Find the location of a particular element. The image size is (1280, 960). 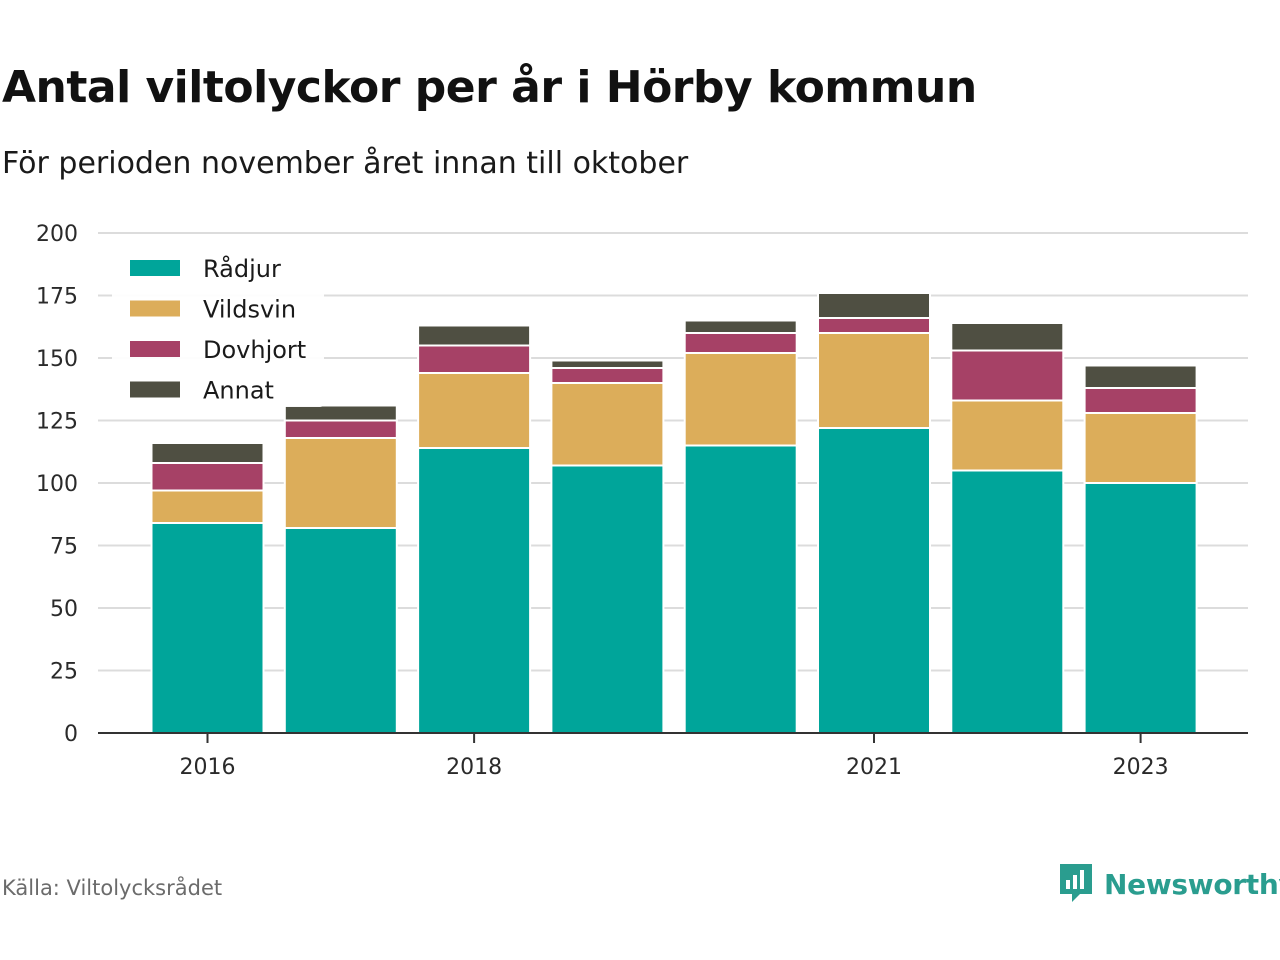

newsworthy-logo-icon is located at coordinates (1076, 883).